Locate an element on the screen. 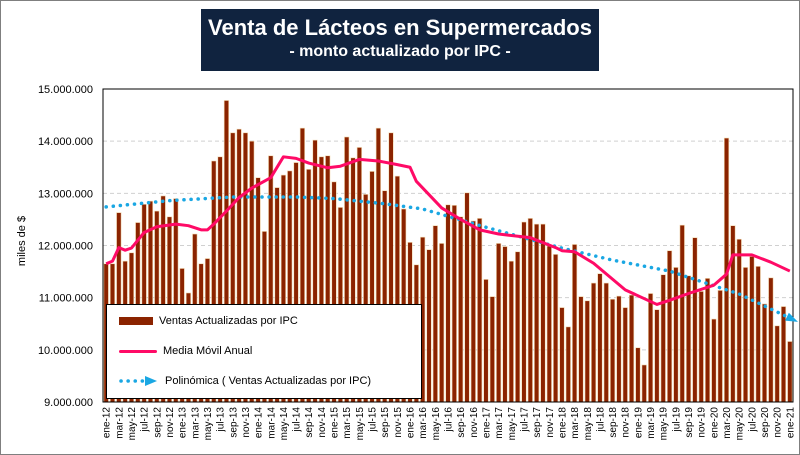 This screenshot has width=800, height=455. x-tick-label: sep-16 is located at coordinates (461, 422).